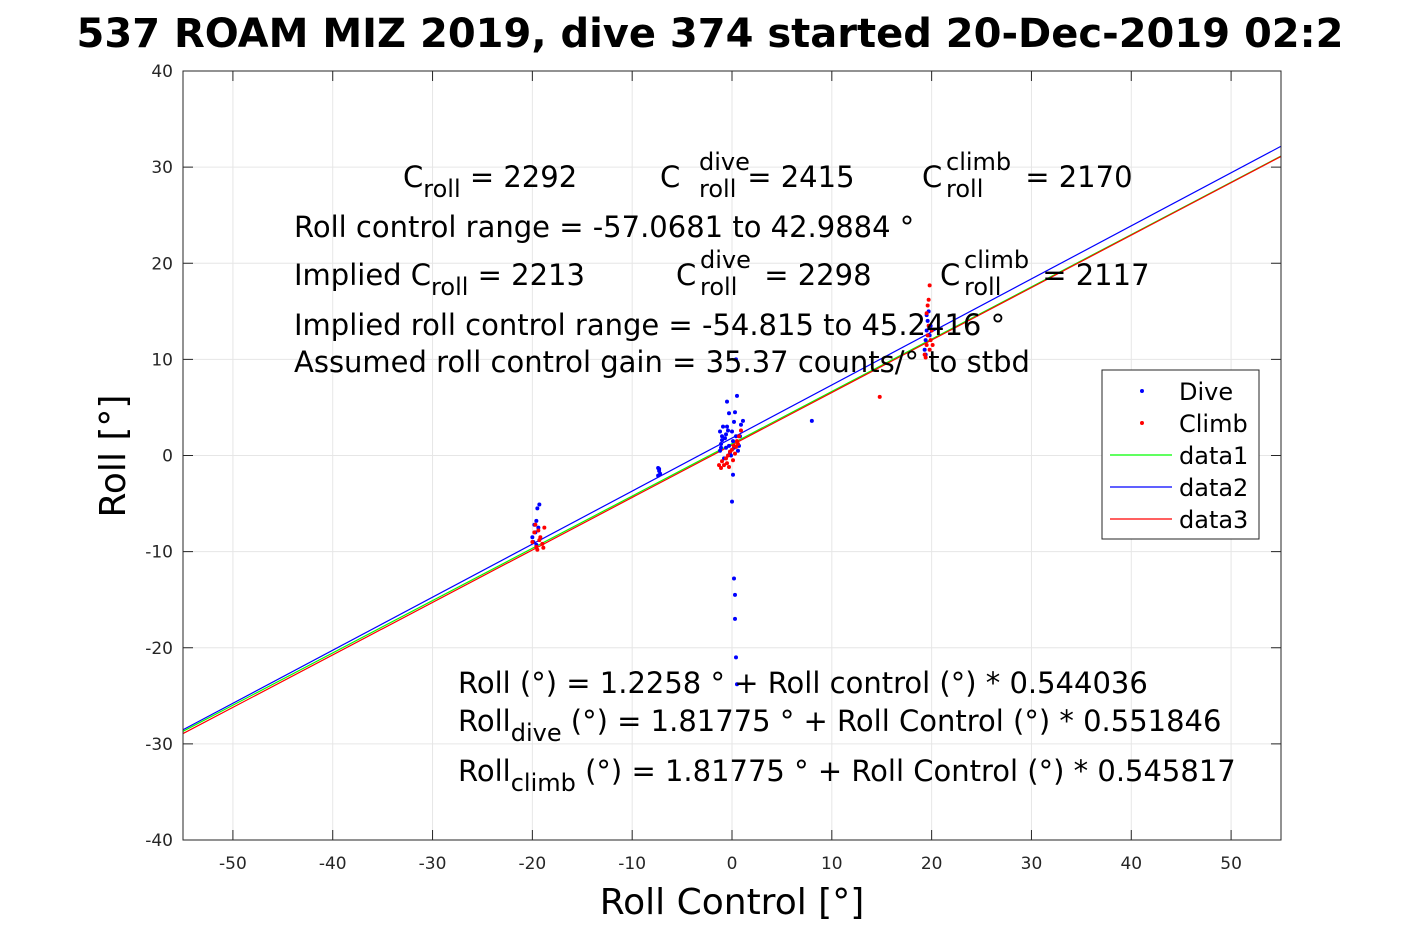 This screenshot has width=1417, height=945. What do you see at coordinates (439, 279) in the screenshot?
I see `implied-c-roll-annotation: Implied Croll = 2213` at bounding box center [439, 279].